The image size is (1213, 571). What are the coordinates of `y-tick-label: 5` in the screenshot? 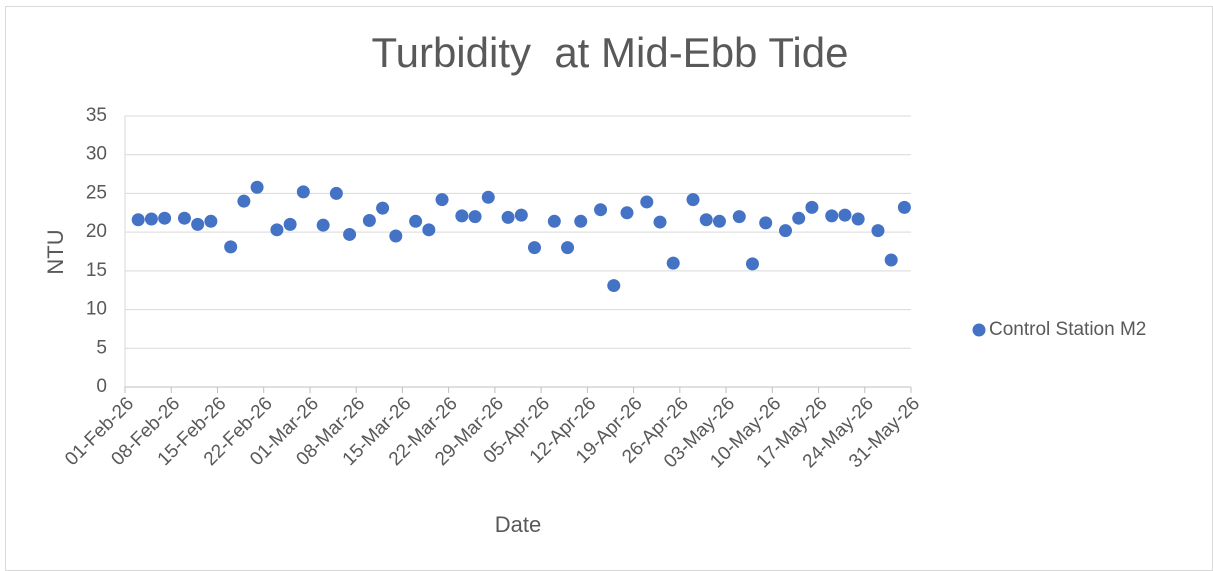 It's located at (101, 347).